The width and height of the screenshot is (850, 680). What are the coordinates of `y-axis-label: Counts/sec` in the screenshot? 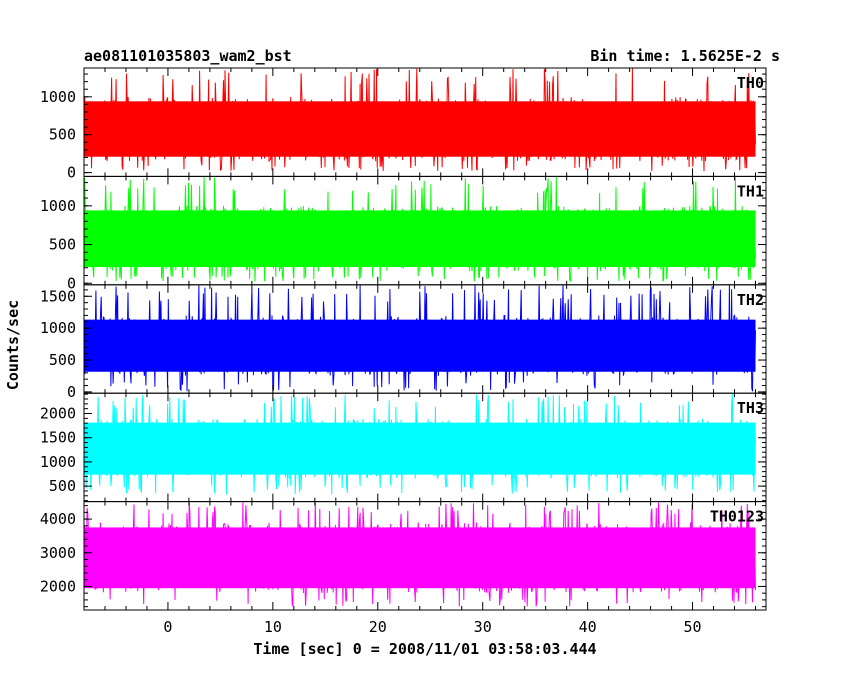 It's located at (13, 345).